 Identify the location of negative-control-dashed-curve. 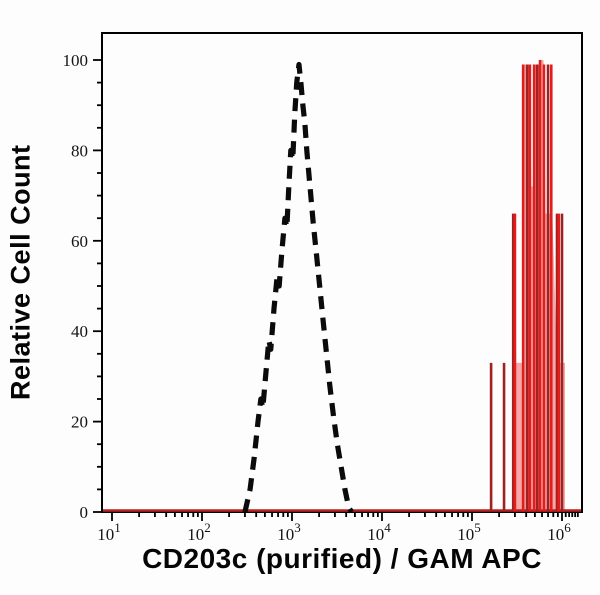
(298, 287).